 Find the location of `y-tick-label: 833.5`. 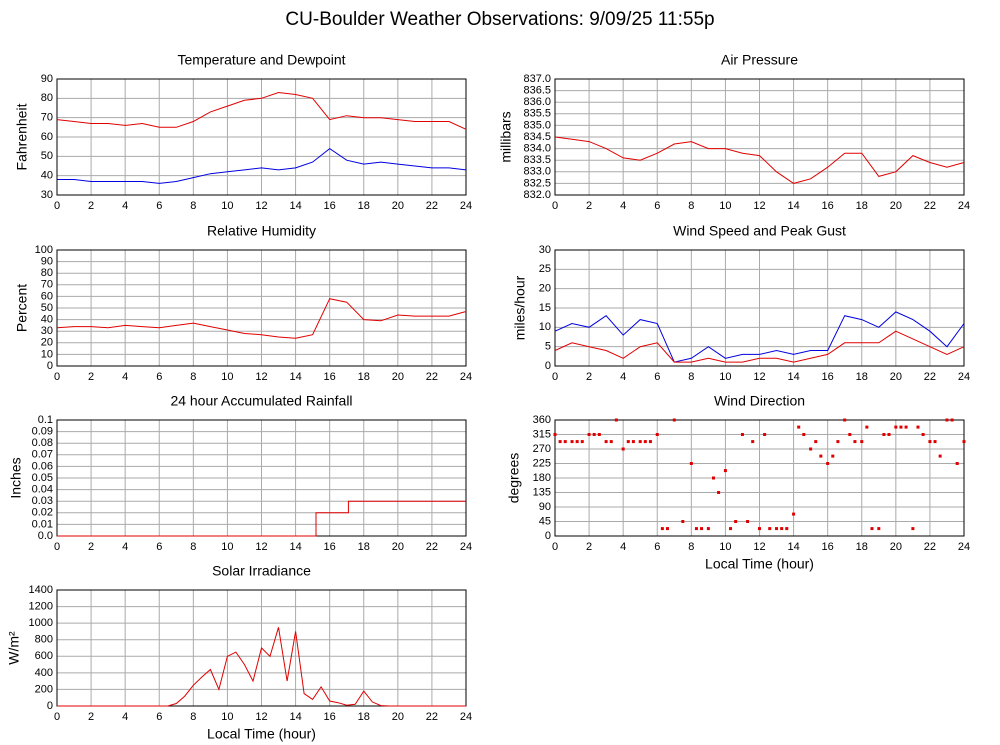

y-tick-label: 833.5 is located at coordinates (537, 160).